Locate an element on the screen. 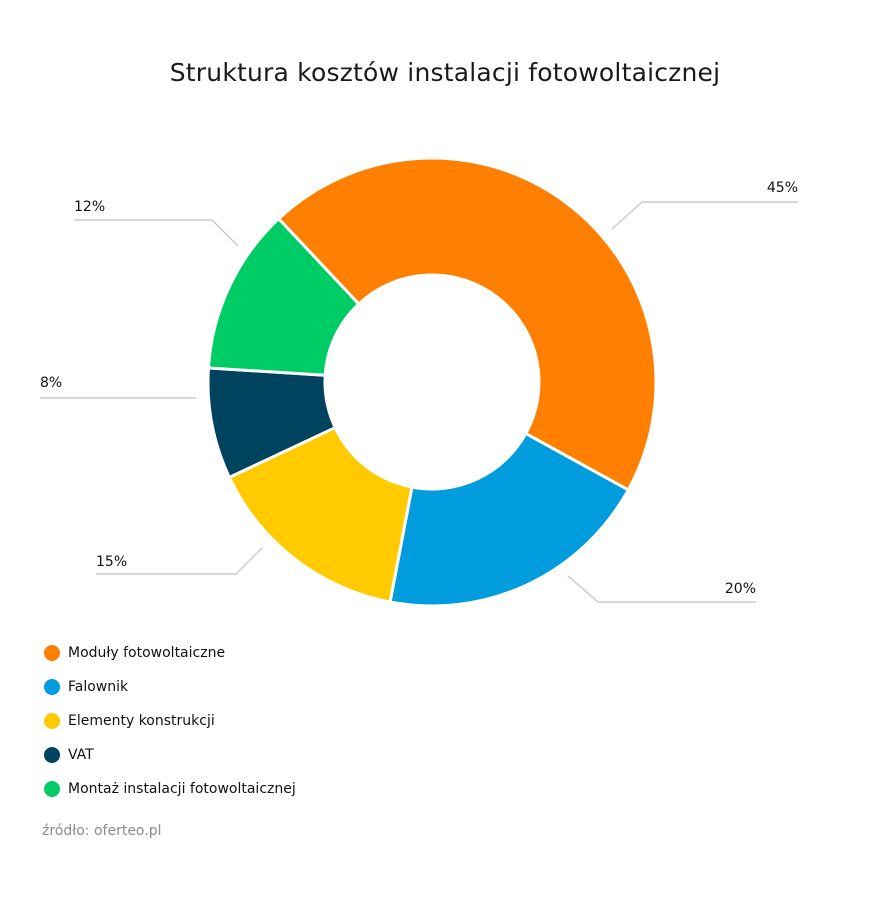  legend-item: Falownik is located at coordinates (170, 687).